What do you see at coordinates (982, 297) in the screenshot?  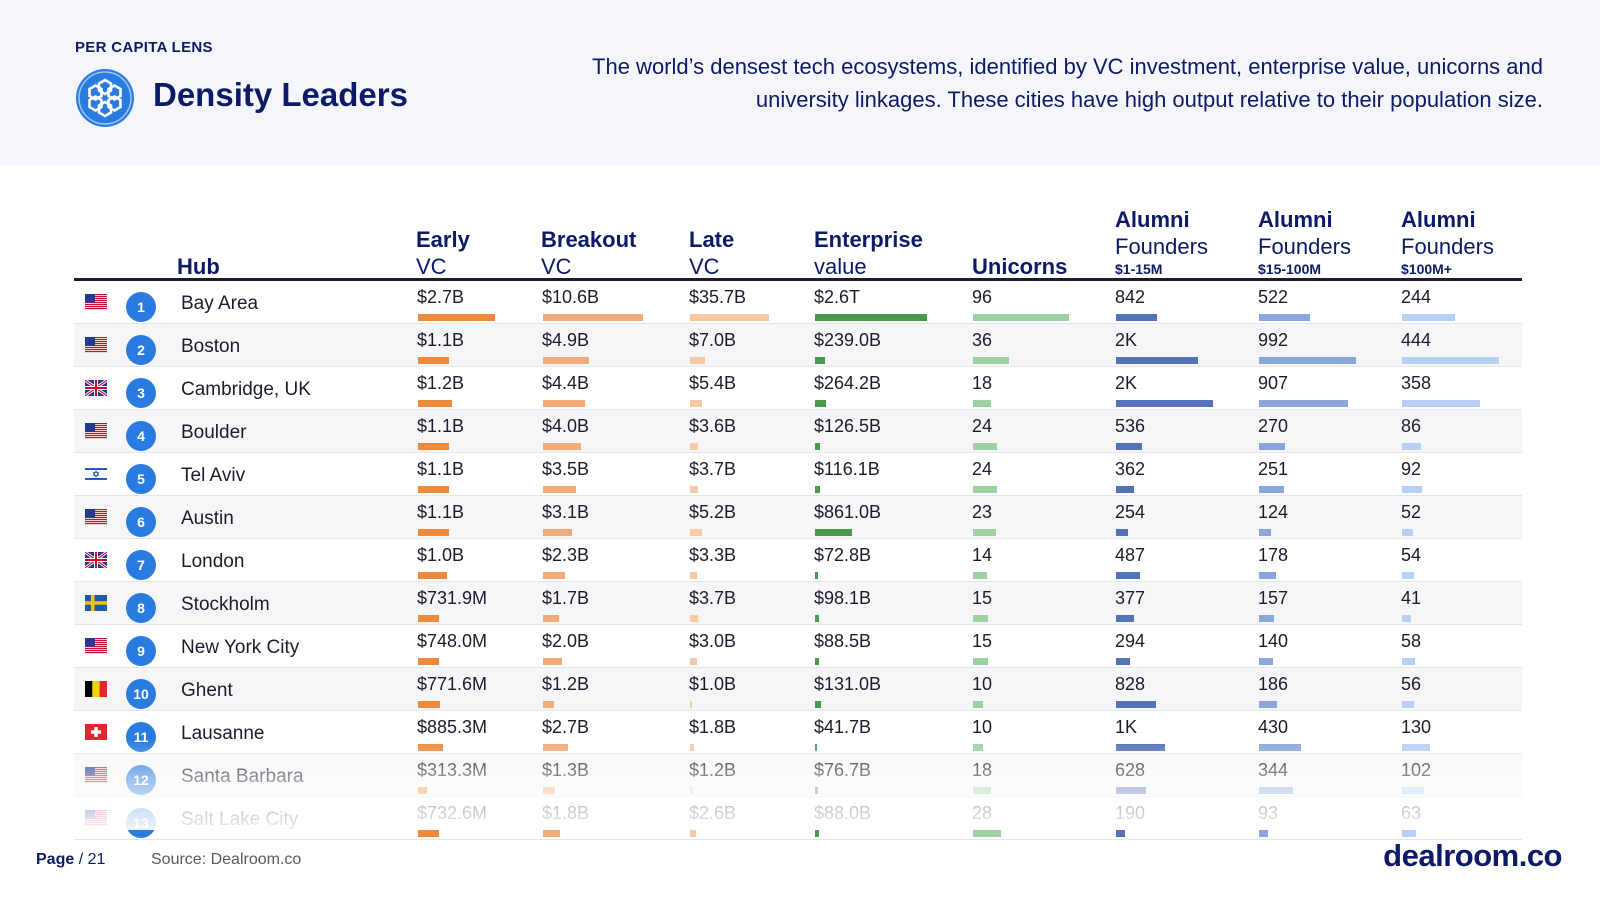 I see `cell-unicorns: 96` at bounding box center [982, 297].